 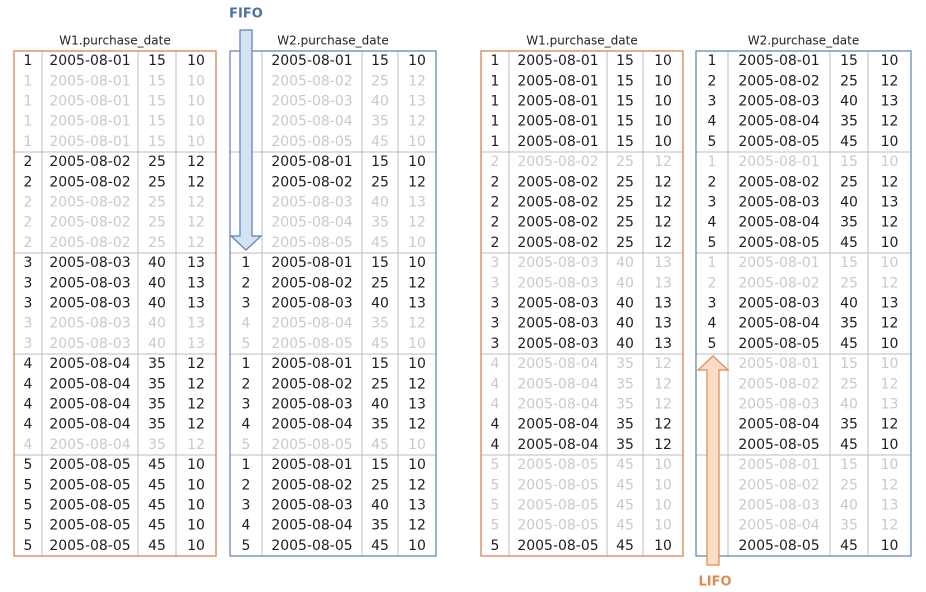 I want to click on table-header: W2.purchase_date, so click(x=332, y=41).